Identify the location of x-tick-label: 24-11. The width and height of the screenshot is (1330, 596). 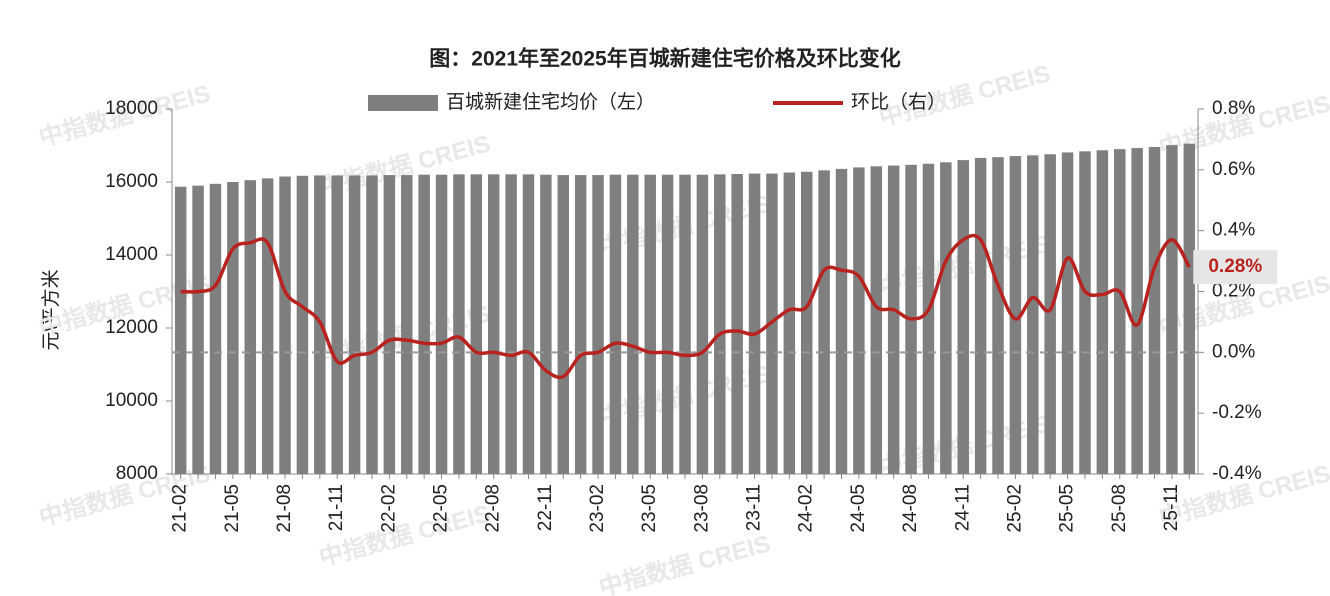
(962, 507).